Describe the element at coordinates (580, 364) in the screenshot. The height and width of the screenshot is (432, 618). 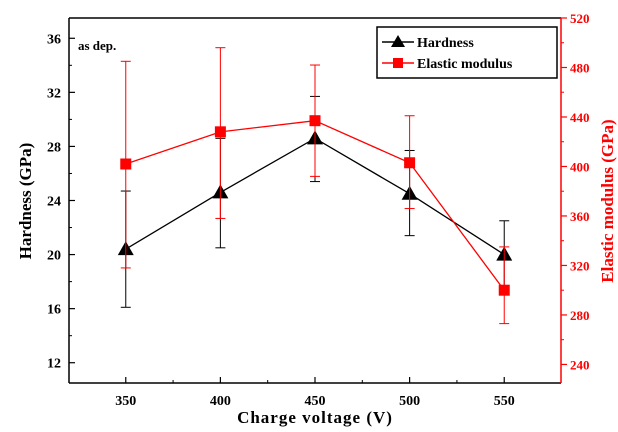
I see `y-right-tick-label: 240` at that location.